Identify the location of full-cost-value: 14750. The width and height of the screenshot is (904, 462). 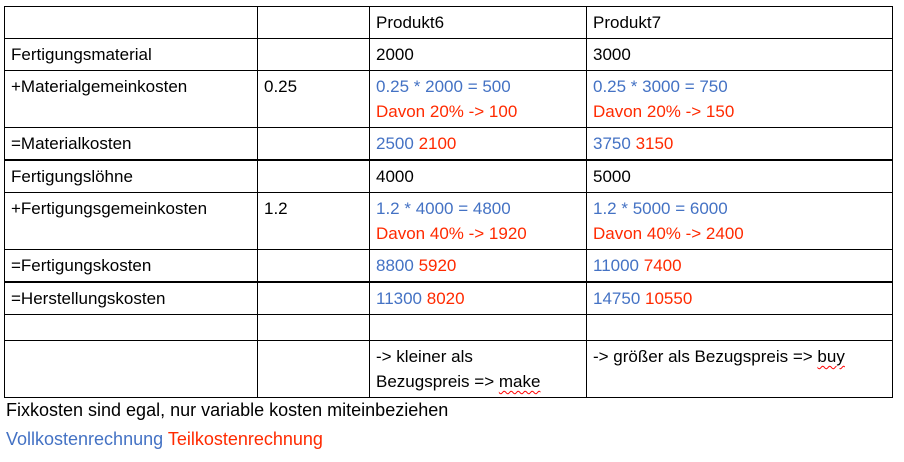
(617, 298).